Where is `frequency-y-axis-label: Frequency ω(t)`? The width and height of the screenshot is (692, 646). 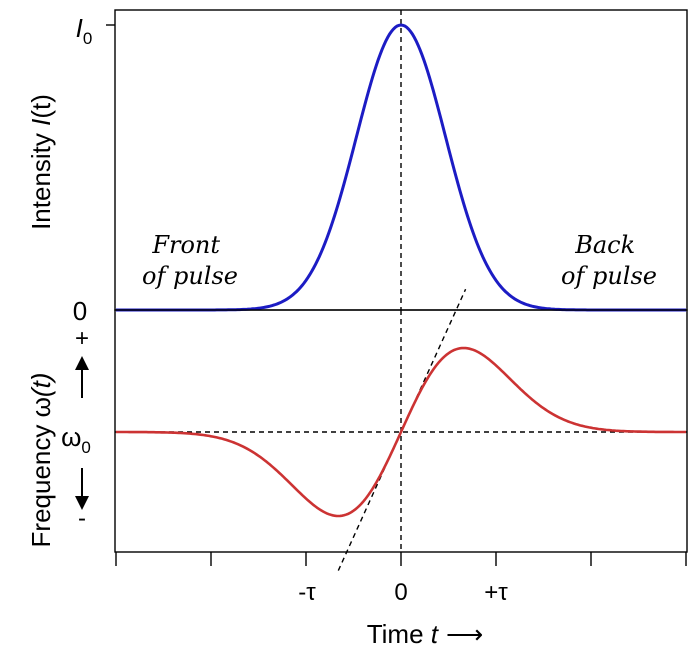
frequency-y-axis-label: Frequency ω(t) is located at coordinates (41, 460).